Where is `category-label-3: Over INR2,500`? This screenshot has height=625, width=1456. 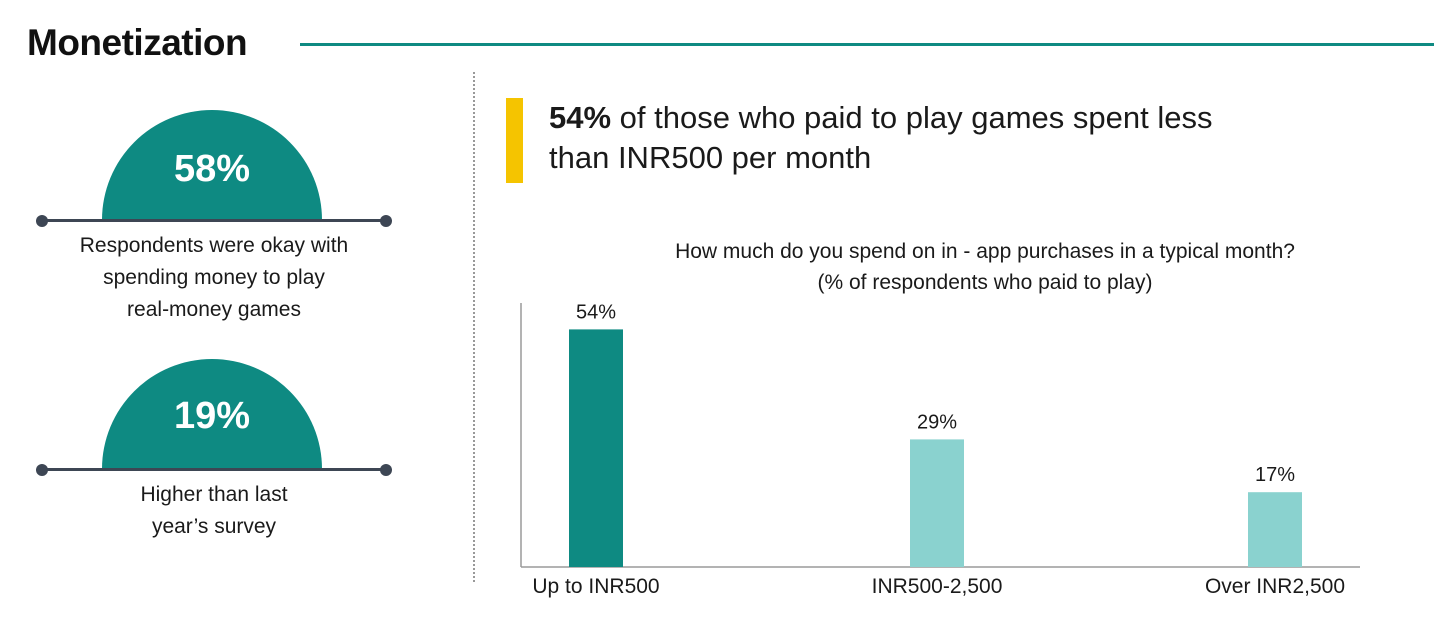
category-label-3: Over INR2,500 is located at coordinates (1275, 586).